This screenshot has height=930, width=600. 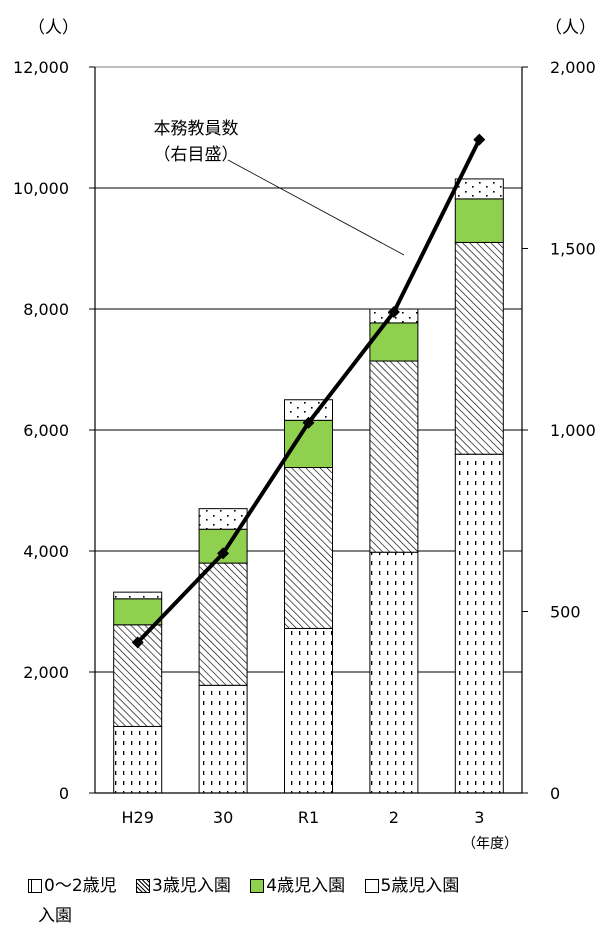 I want to click on x-axis-tick-label: 2, so click(x=394, y=817).